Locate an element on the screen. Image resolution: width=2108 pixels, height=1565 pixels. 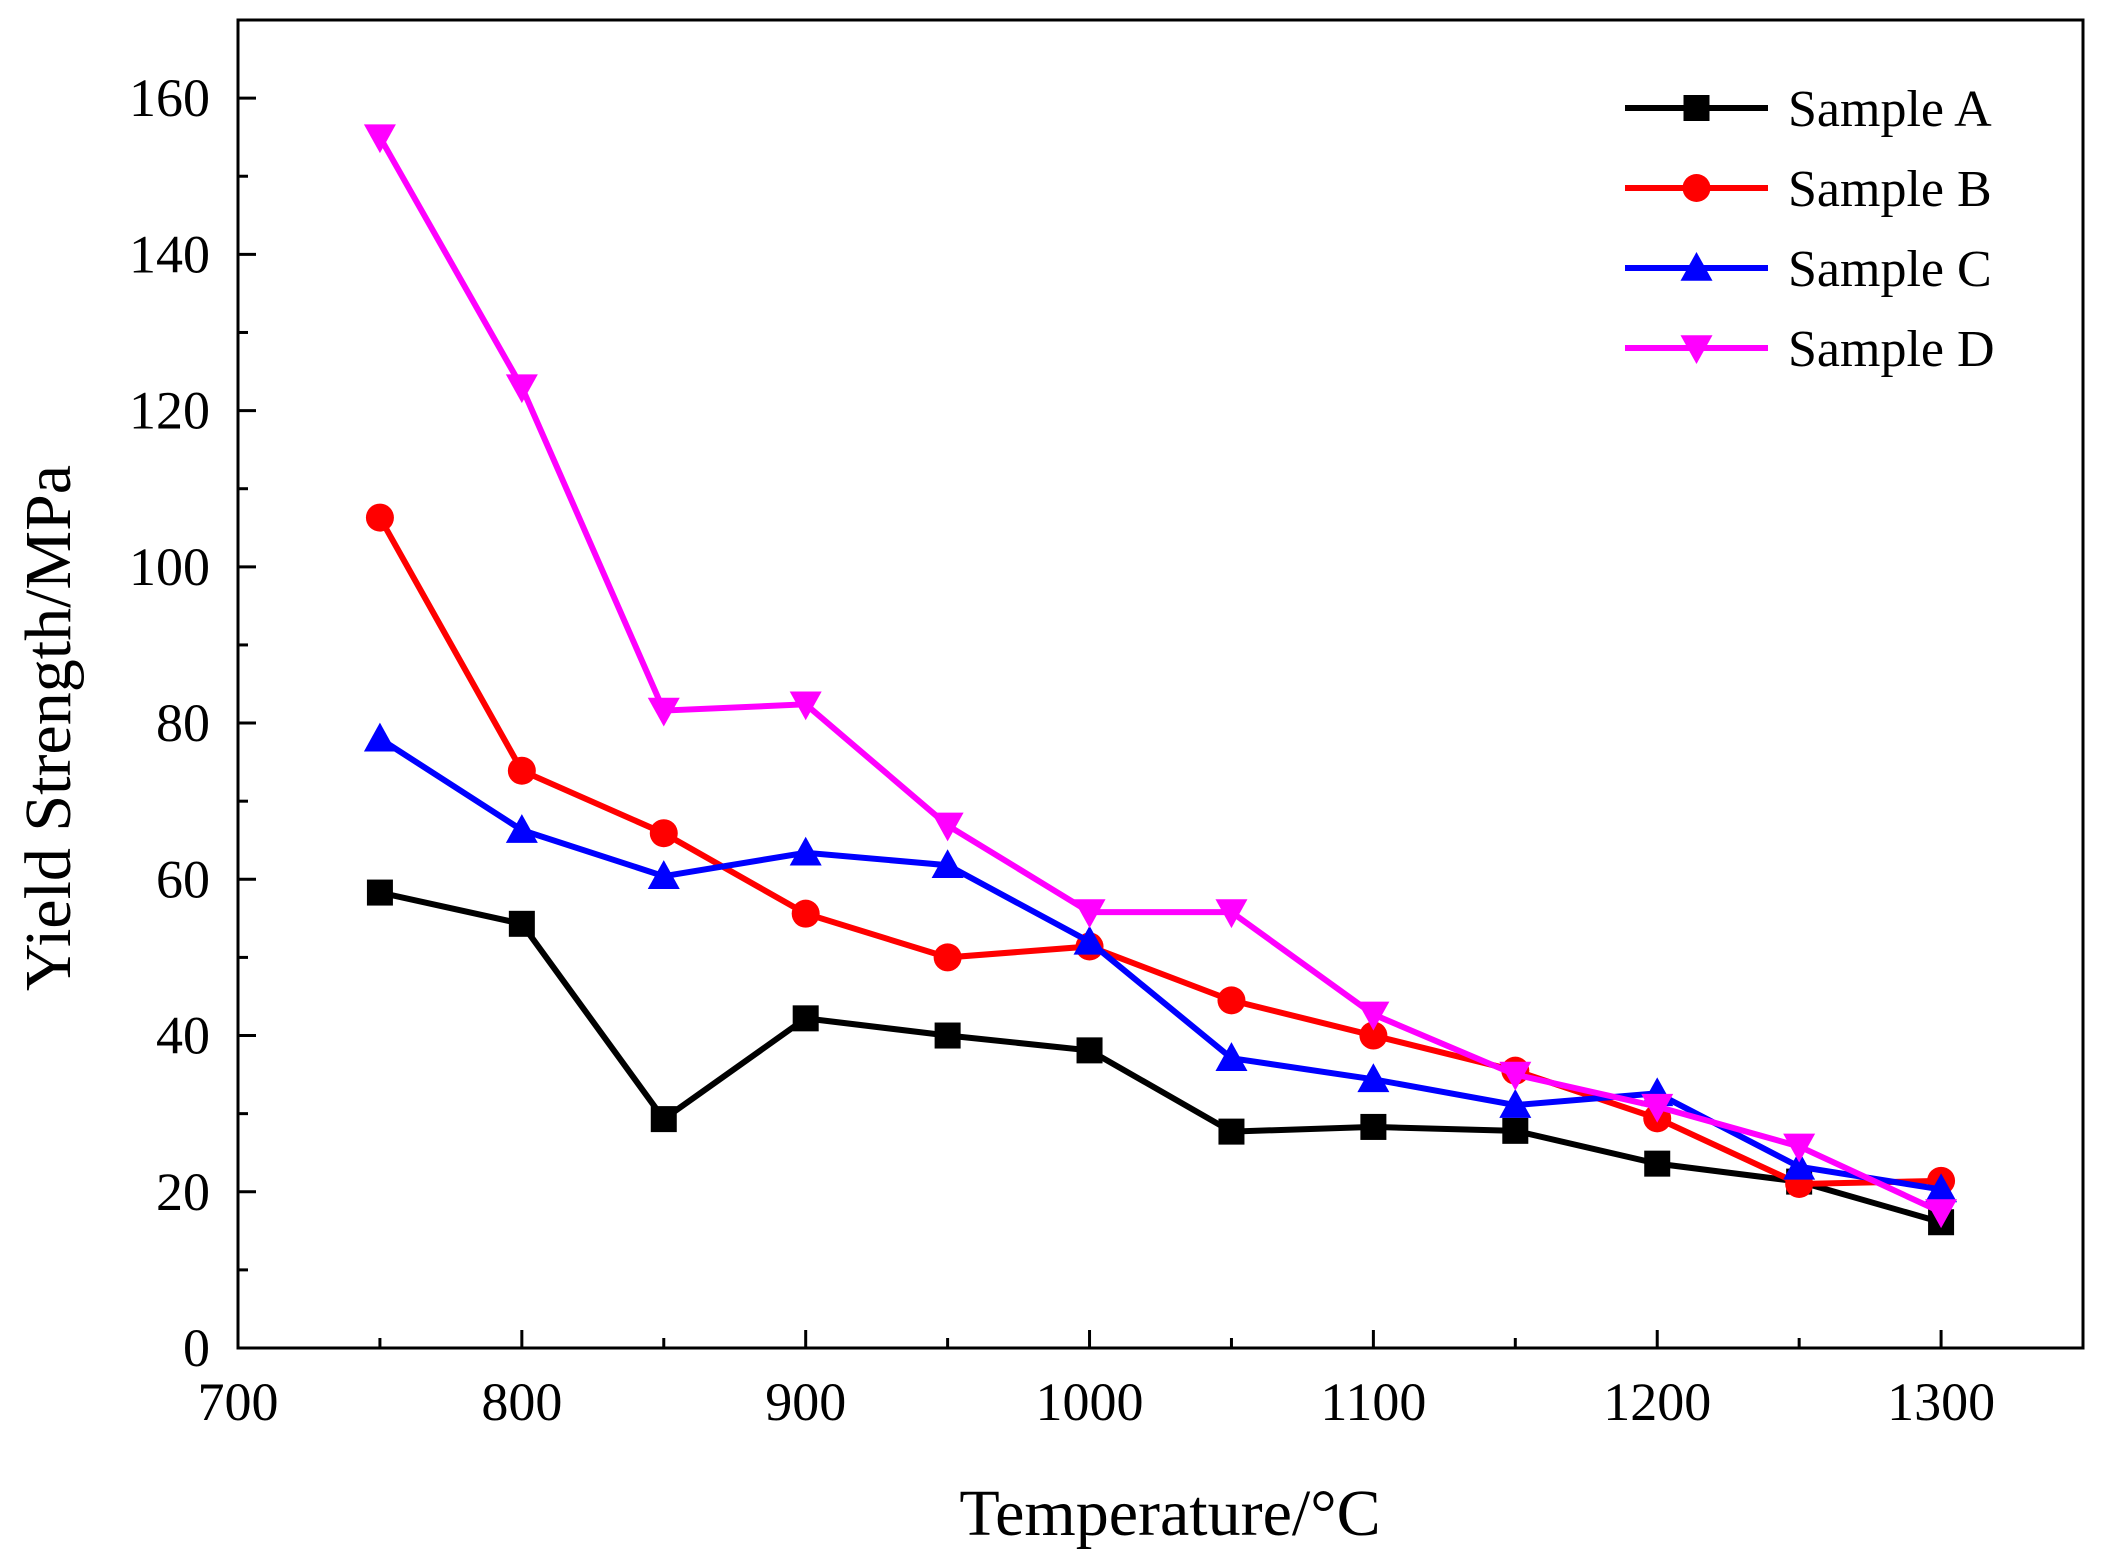
x-axis-title: Temperature/°C is located at coordinates (1169, 1513).